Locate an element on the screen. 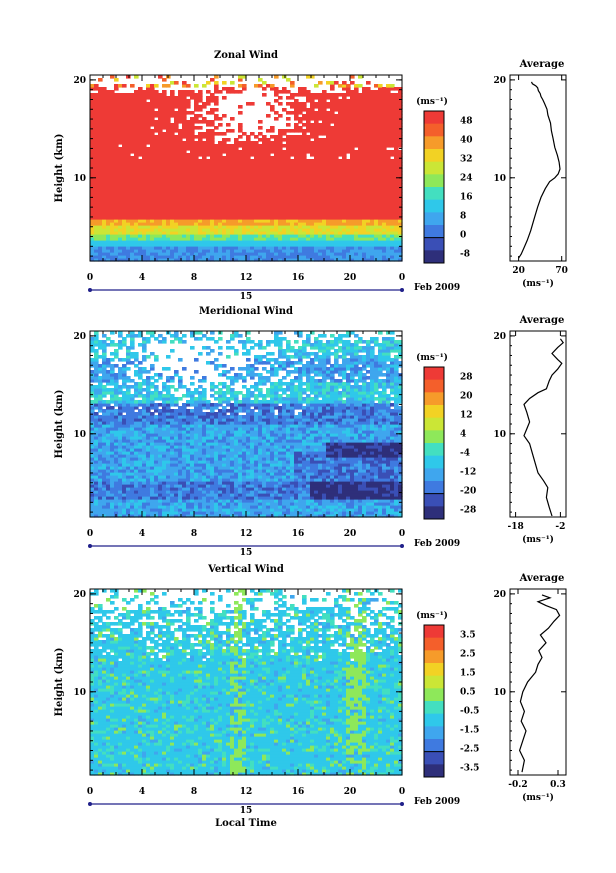 This screenshot has height=873, width=616. profile-y-tick-label: 10 is located at coordinates (499, 179).